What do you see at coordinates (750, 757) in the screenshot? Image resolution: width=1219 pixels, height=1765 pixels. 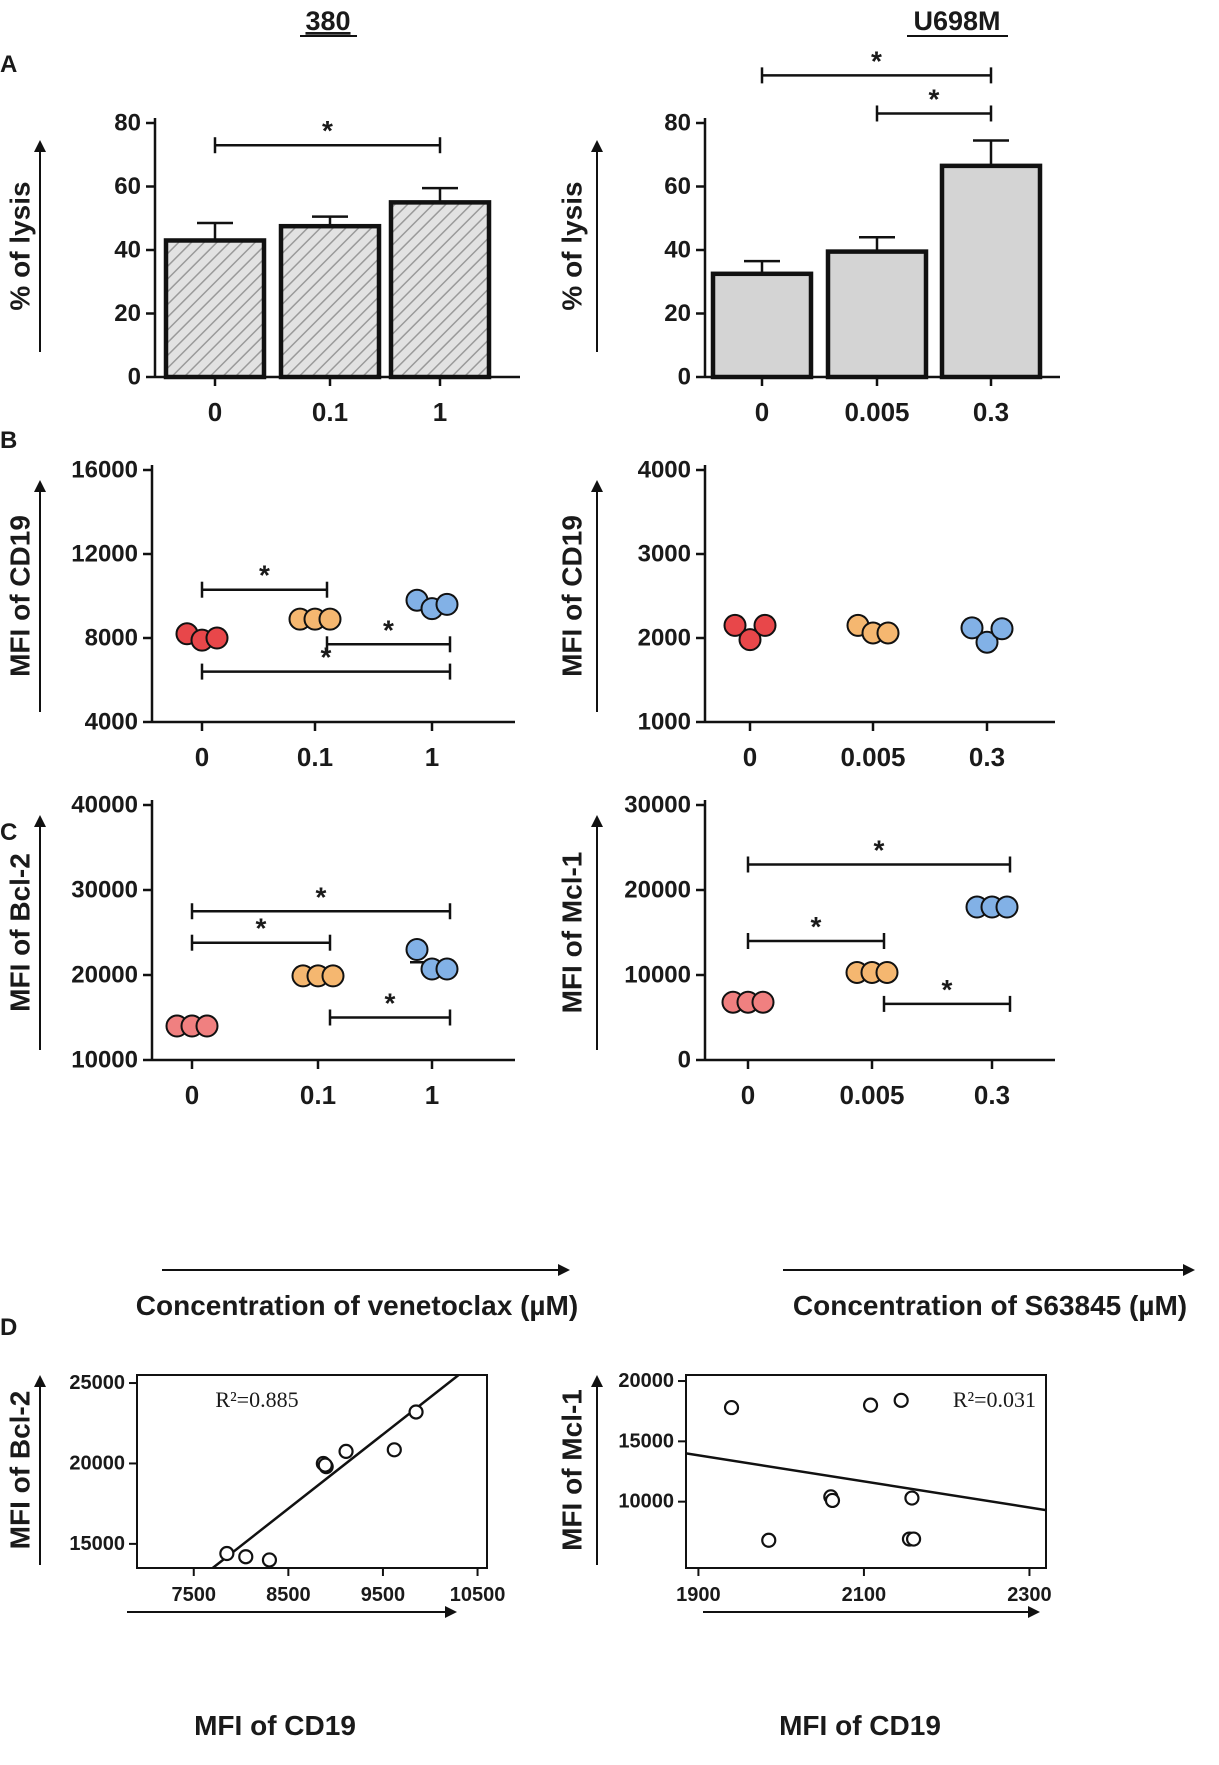 I see `chart-b2-xtick-label: 0` at bounding box center [750, 757].